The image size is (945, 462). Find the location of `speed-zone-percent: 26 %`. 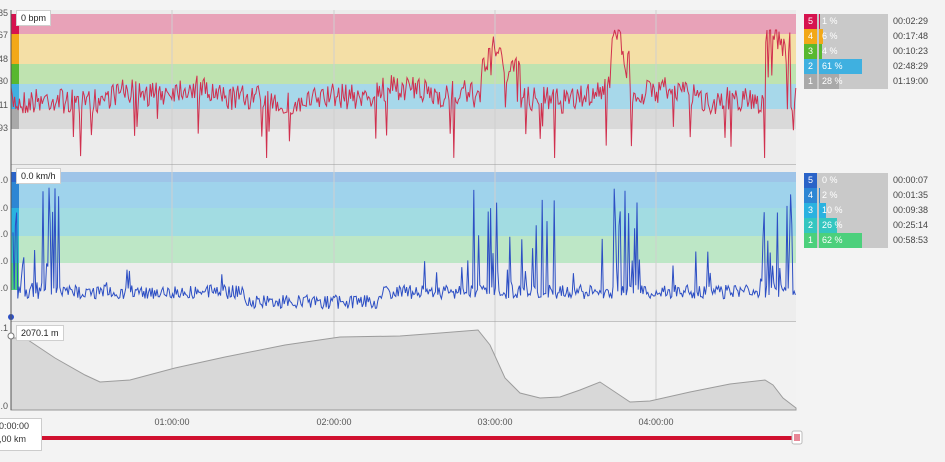

speed-zone-percent: 26 % is located at coordinates (832, 225).